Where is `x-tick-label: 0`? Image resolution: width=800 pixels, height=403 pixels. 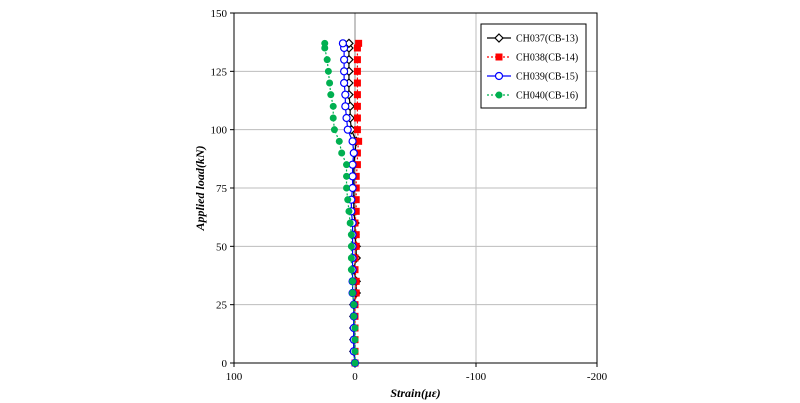
x-tick-label: 0 is located at coordinates (355, 377).